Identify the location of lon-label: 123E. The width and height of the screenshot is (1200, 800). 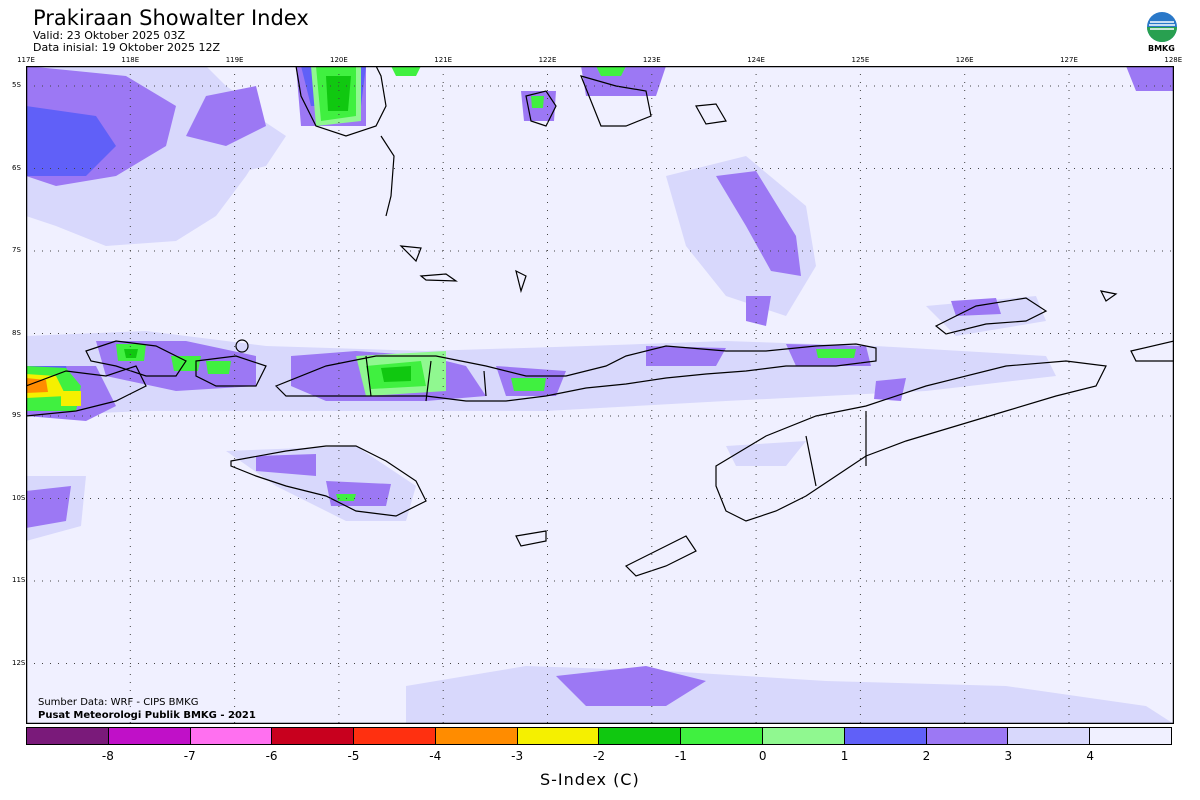
(651, 60).